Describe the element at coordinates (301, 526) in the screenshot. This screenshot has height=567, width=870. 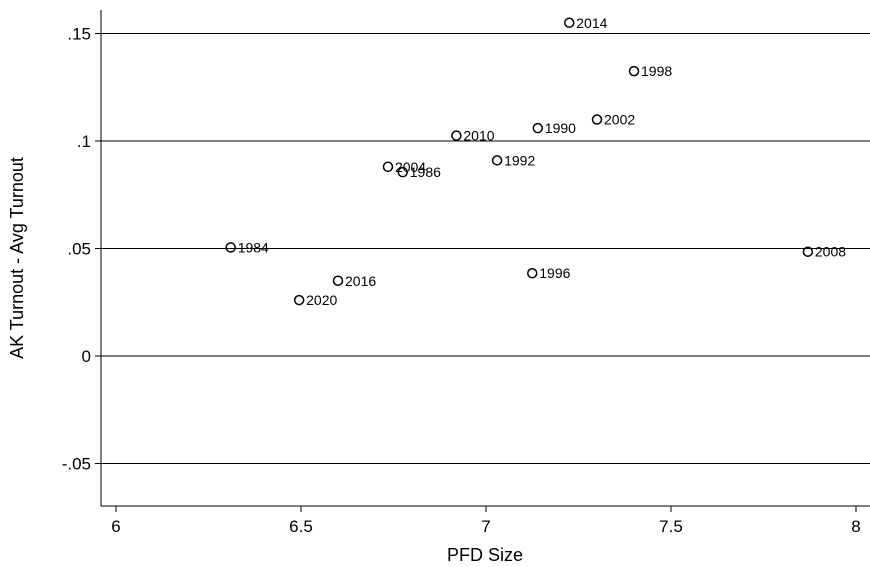
I see `x-tick-label: 6.5` at that location.